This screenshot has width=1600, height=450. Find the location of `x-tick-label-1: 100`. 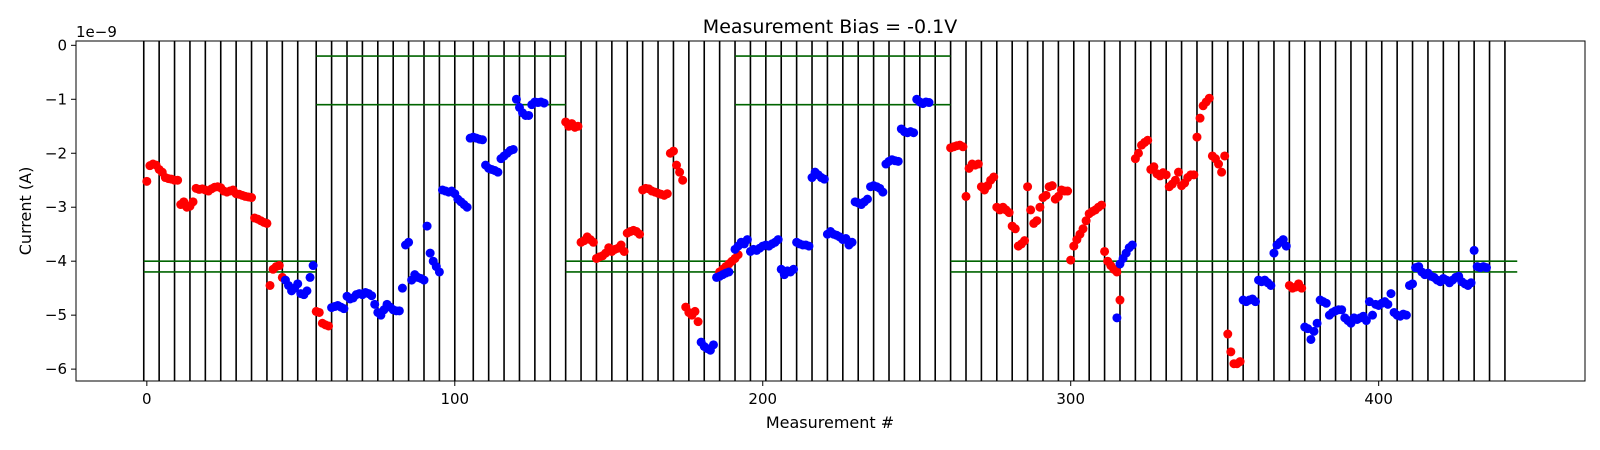

x-tick-label-1: 100 is located at coordinates (454, 399).